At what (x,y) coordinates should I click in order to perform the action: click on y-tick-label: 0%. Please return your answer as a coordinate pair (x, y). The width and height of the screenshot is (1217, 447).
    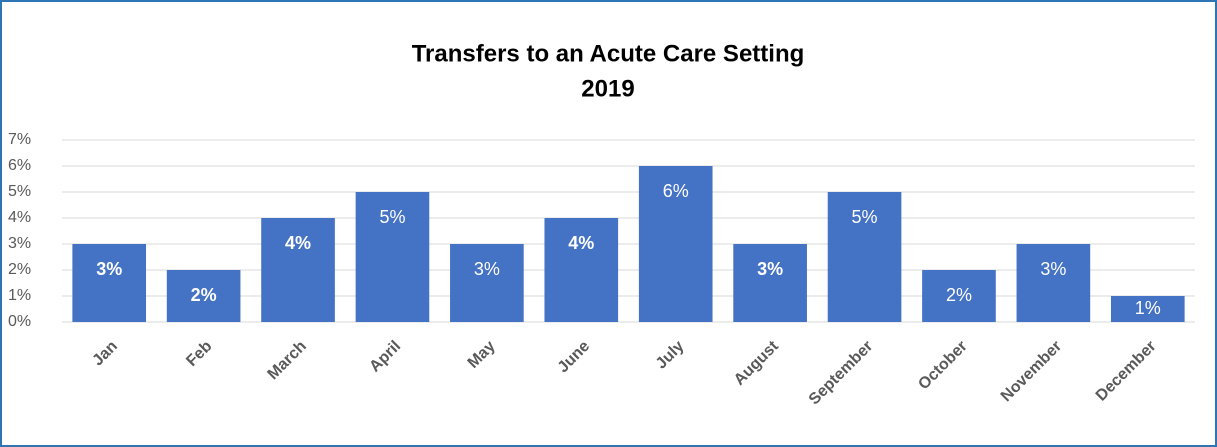
    Looking at the image, I should click on (19, 321).